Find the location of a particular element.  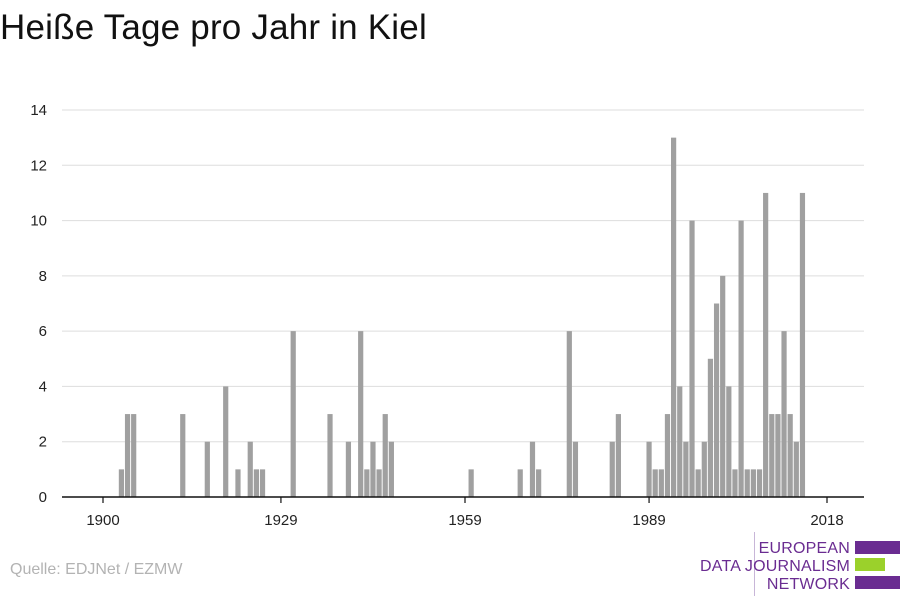

y-tick-label: 4 is located at coordinates (43, 386).